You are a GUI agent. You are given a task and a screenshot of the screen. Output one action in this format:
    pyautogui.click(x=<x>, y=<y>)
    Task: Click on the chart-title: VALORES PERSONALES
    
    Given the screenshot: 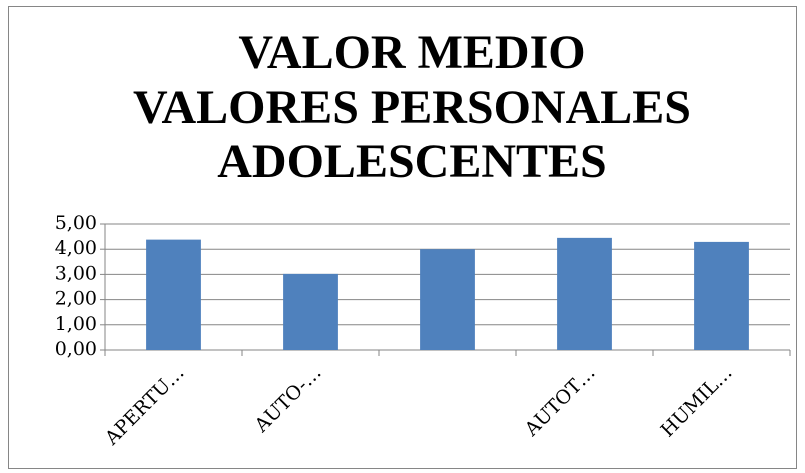 What is the action you would take?
    pyautogui.click(x=412, y=107)
    